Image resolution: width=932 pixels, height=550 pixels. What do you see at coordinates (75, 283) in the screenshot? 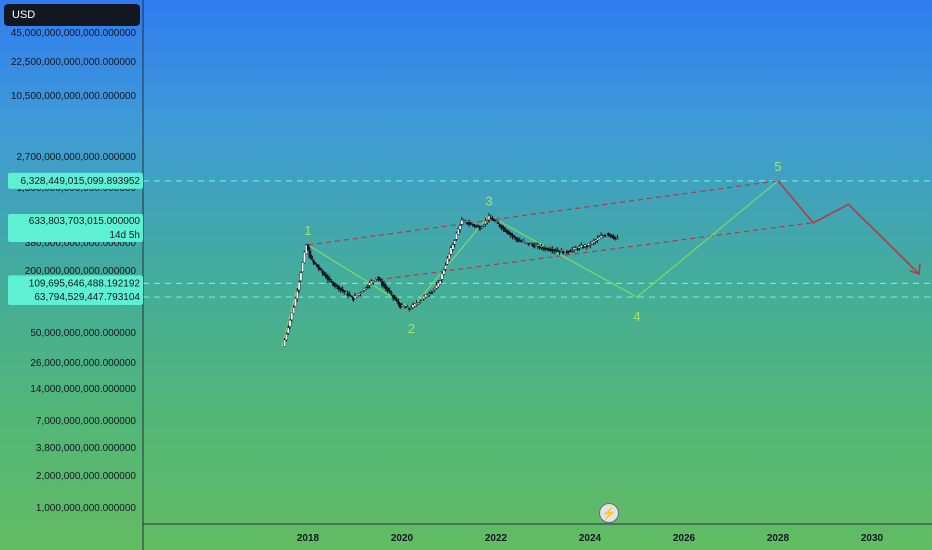
I see `level-mid-badge: 109,695,646,488.192192` at bounding box center [75, 283].